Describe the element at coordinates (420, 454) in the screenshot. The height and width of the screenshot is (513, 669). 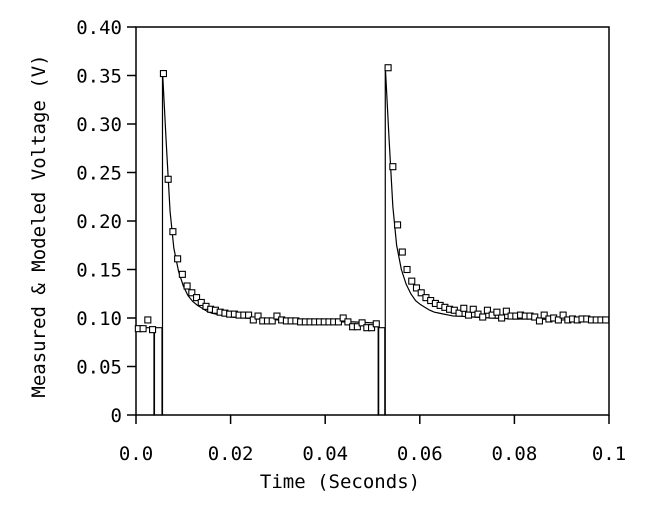
I see `x-tick-label: 0.06` at that location.